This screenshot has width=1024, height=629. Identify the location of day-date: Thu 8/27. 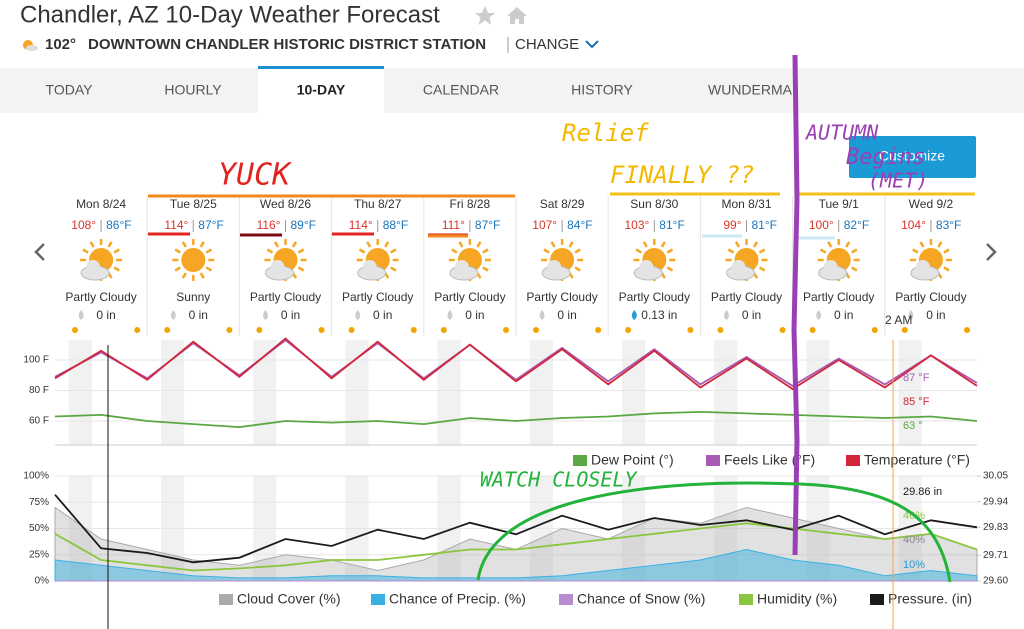
(378, 204).